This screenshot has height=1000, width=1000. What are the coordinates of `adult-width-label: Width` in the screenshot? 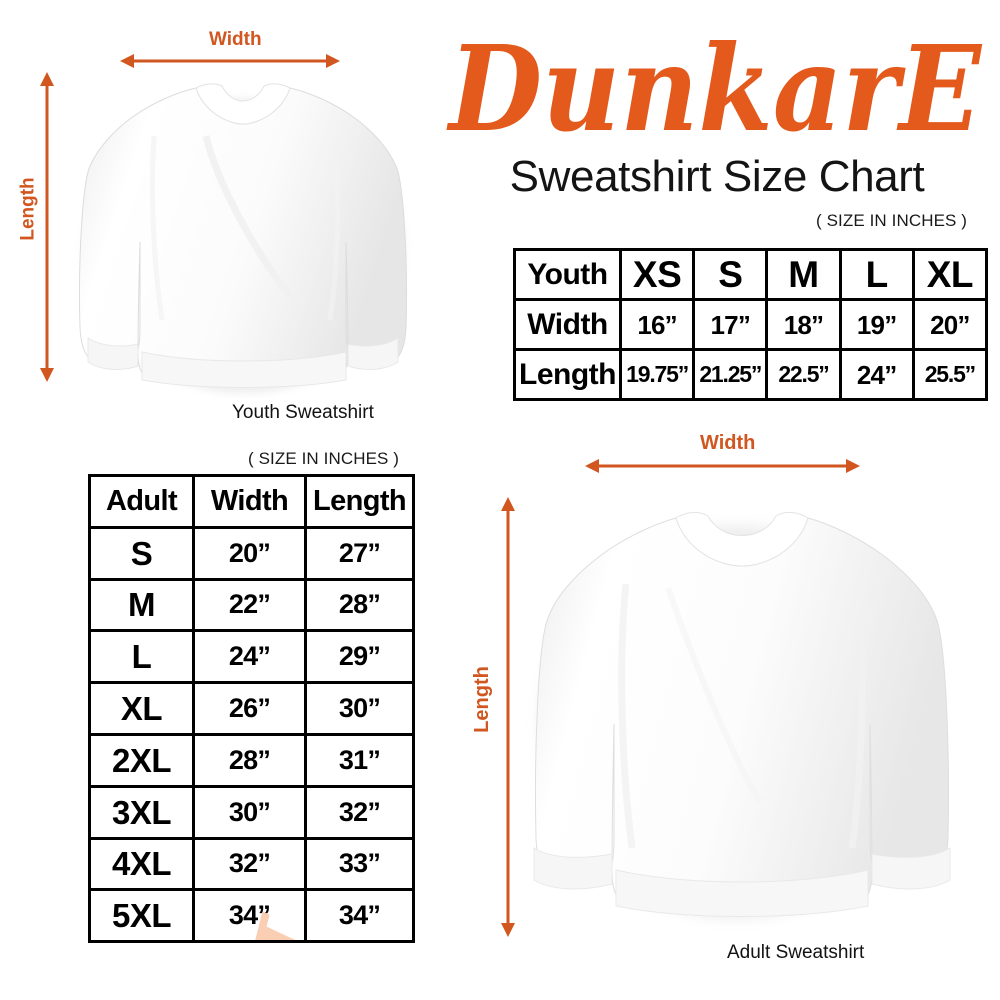 It's located at (728, 443).